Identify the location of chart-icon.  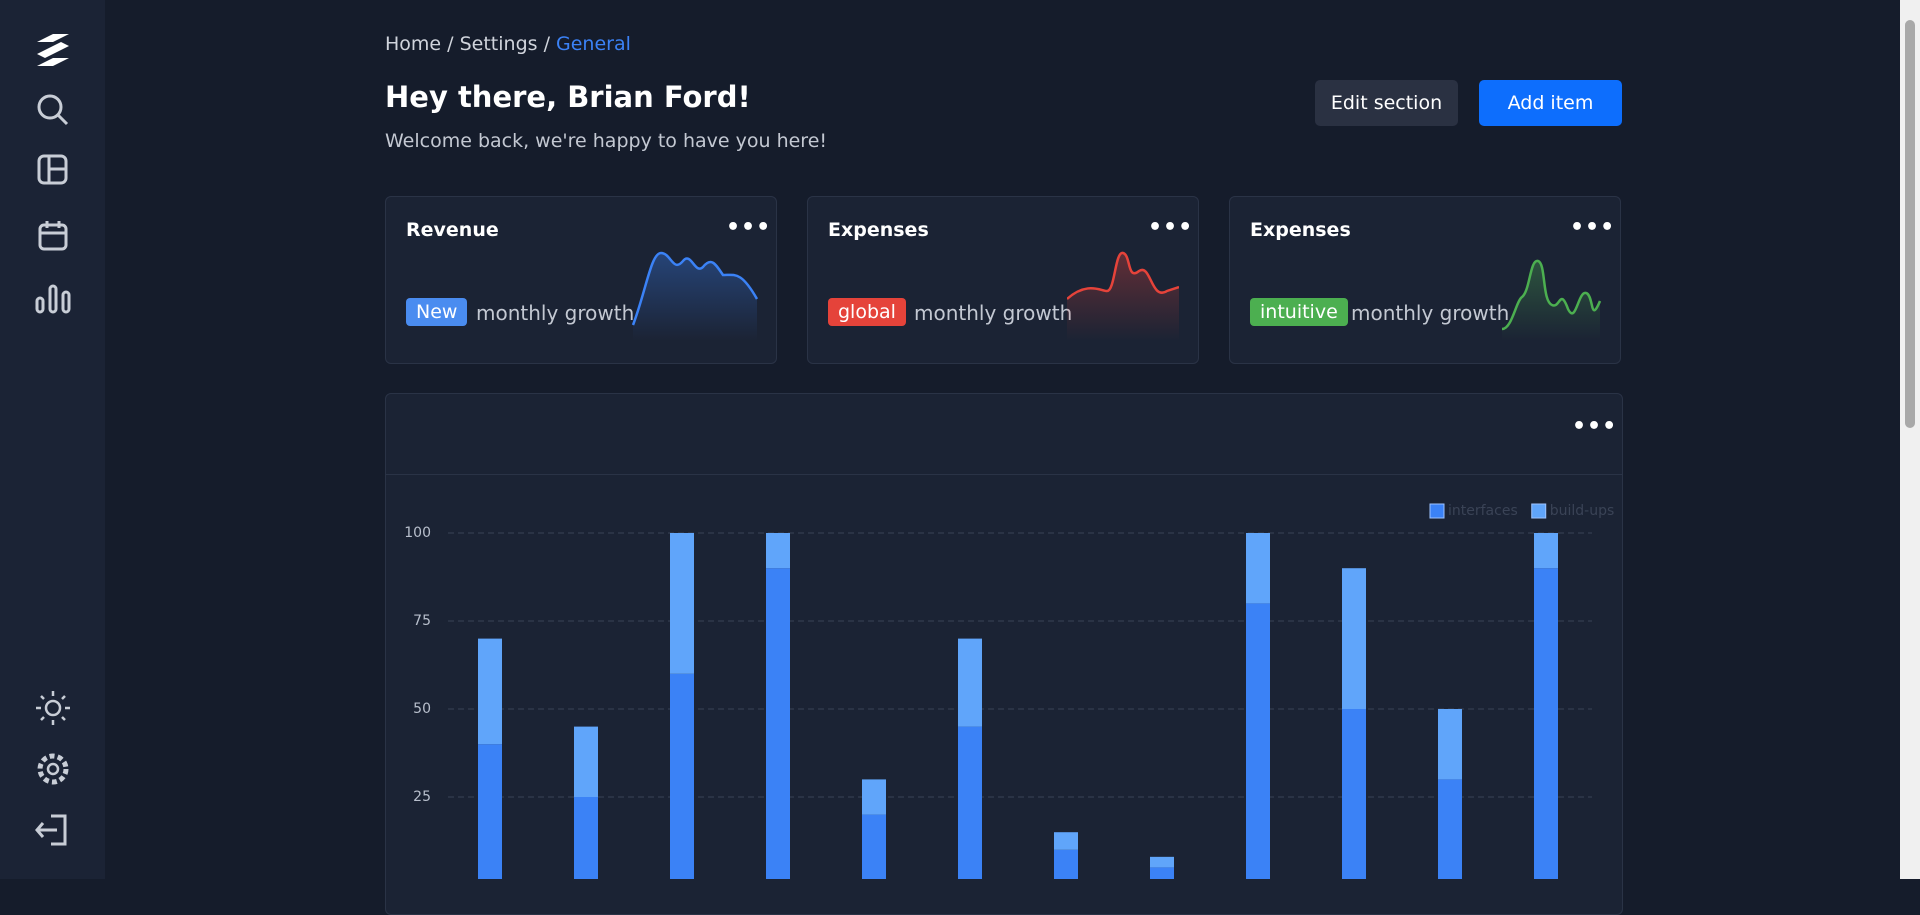
(53, 298).